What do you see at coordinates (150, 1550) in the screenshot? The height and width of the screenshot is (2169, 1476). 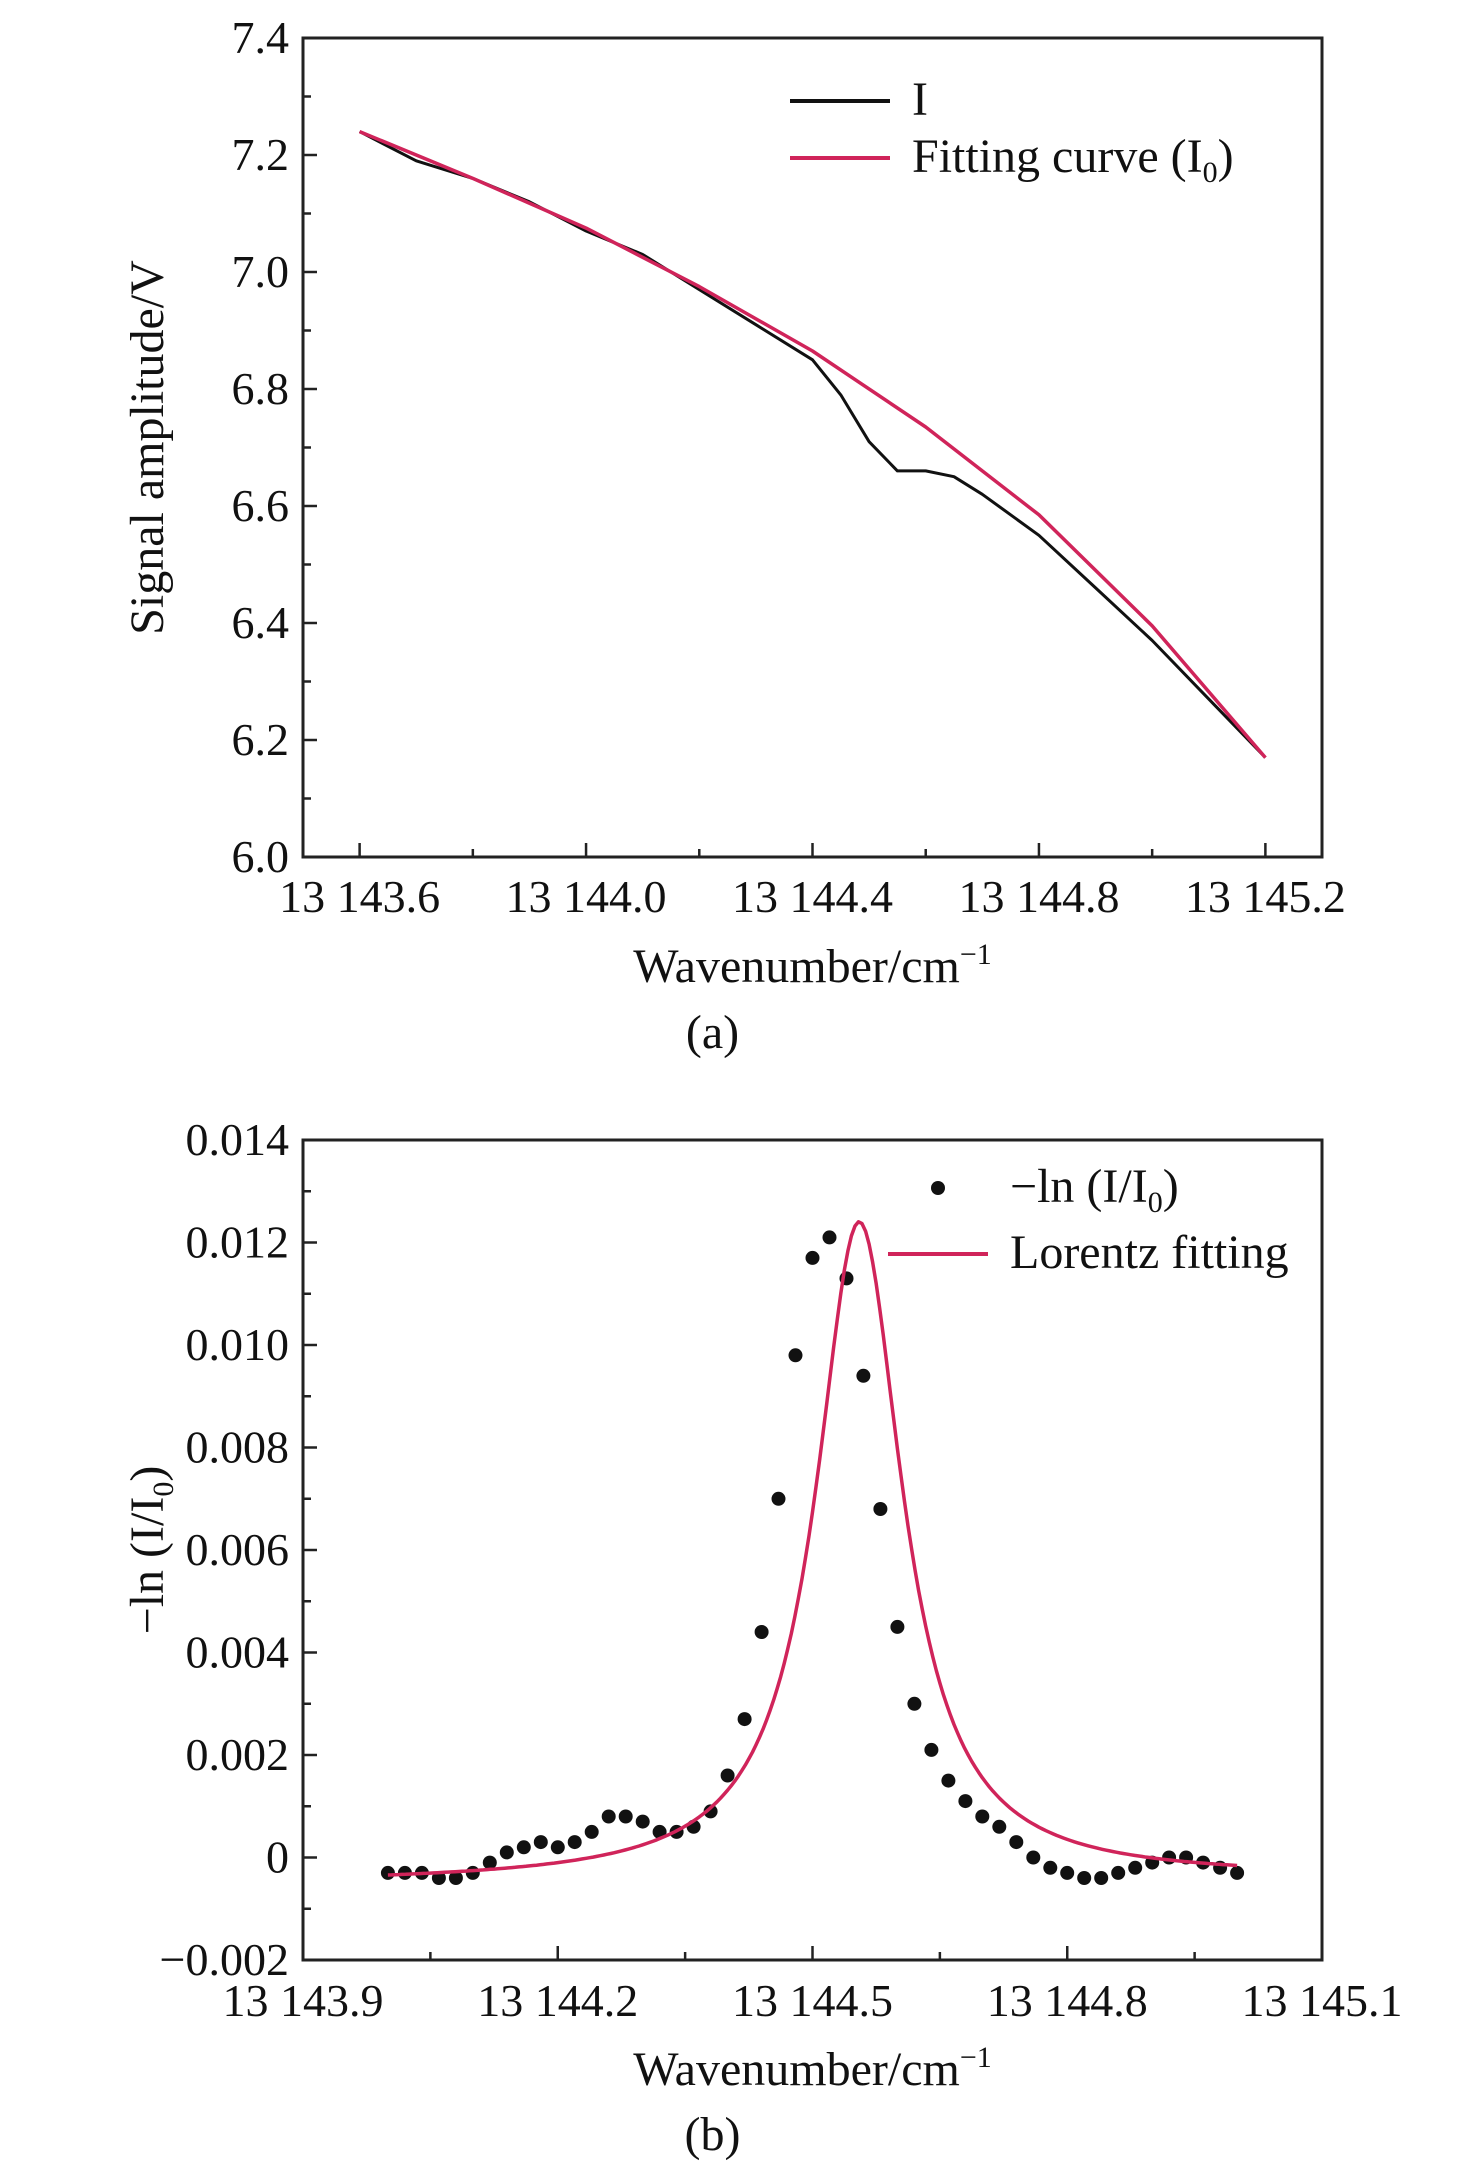 I see `panel-b-y-axis-title: −ln (I/I0)` at bounding box center [150, 1550].